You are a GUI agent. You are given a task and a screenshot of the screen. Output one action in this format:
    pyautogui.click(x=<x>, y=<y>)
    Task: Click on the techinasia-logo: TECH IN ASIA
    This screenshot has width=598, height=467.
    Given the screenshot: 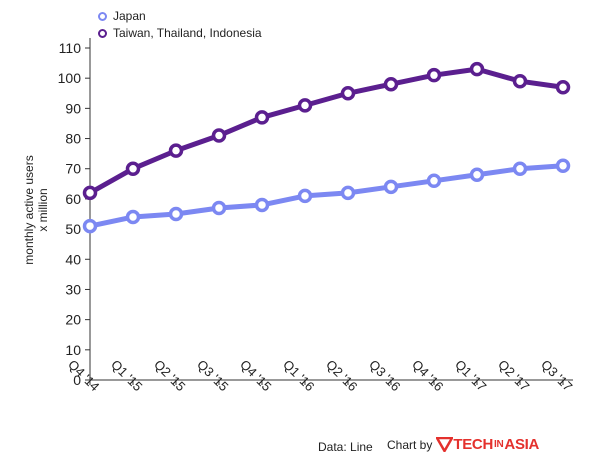 What is the action you would take?
    pyautogui.click(x=487, y=444)
    